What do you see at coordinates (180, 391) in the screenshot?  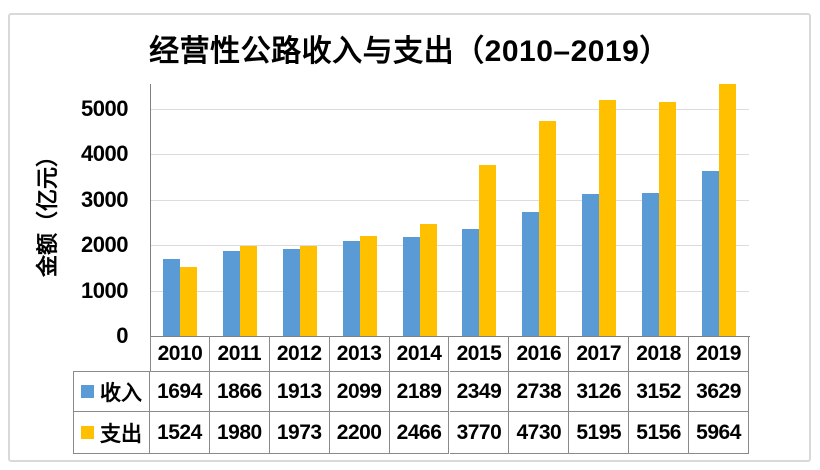 I see `table-cell-收入-2010: 1694` at bounding box center [180, 391].